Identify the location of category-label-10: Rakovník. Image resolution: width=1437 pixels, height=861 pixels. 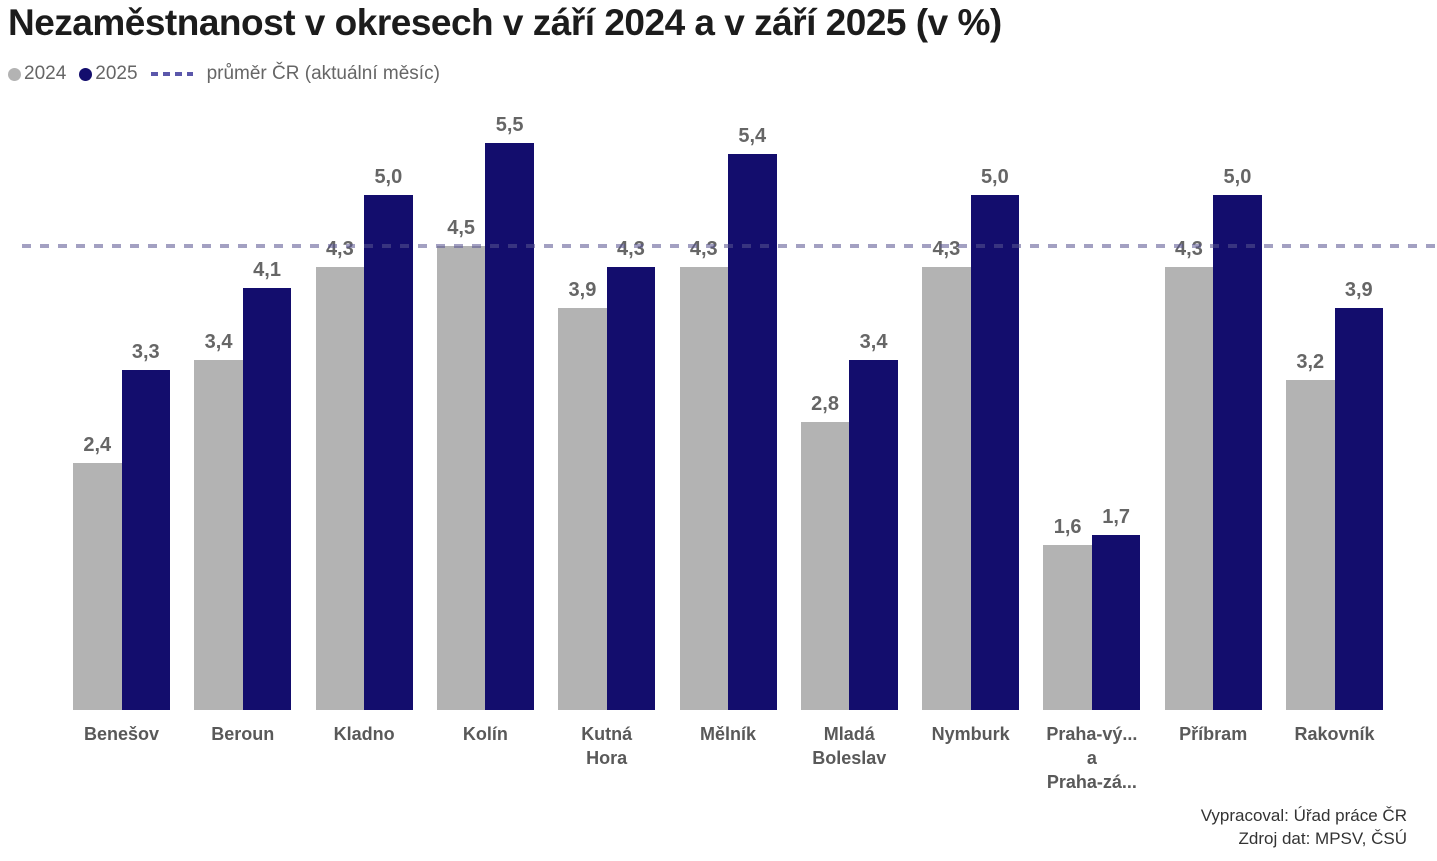
(1334, 734).